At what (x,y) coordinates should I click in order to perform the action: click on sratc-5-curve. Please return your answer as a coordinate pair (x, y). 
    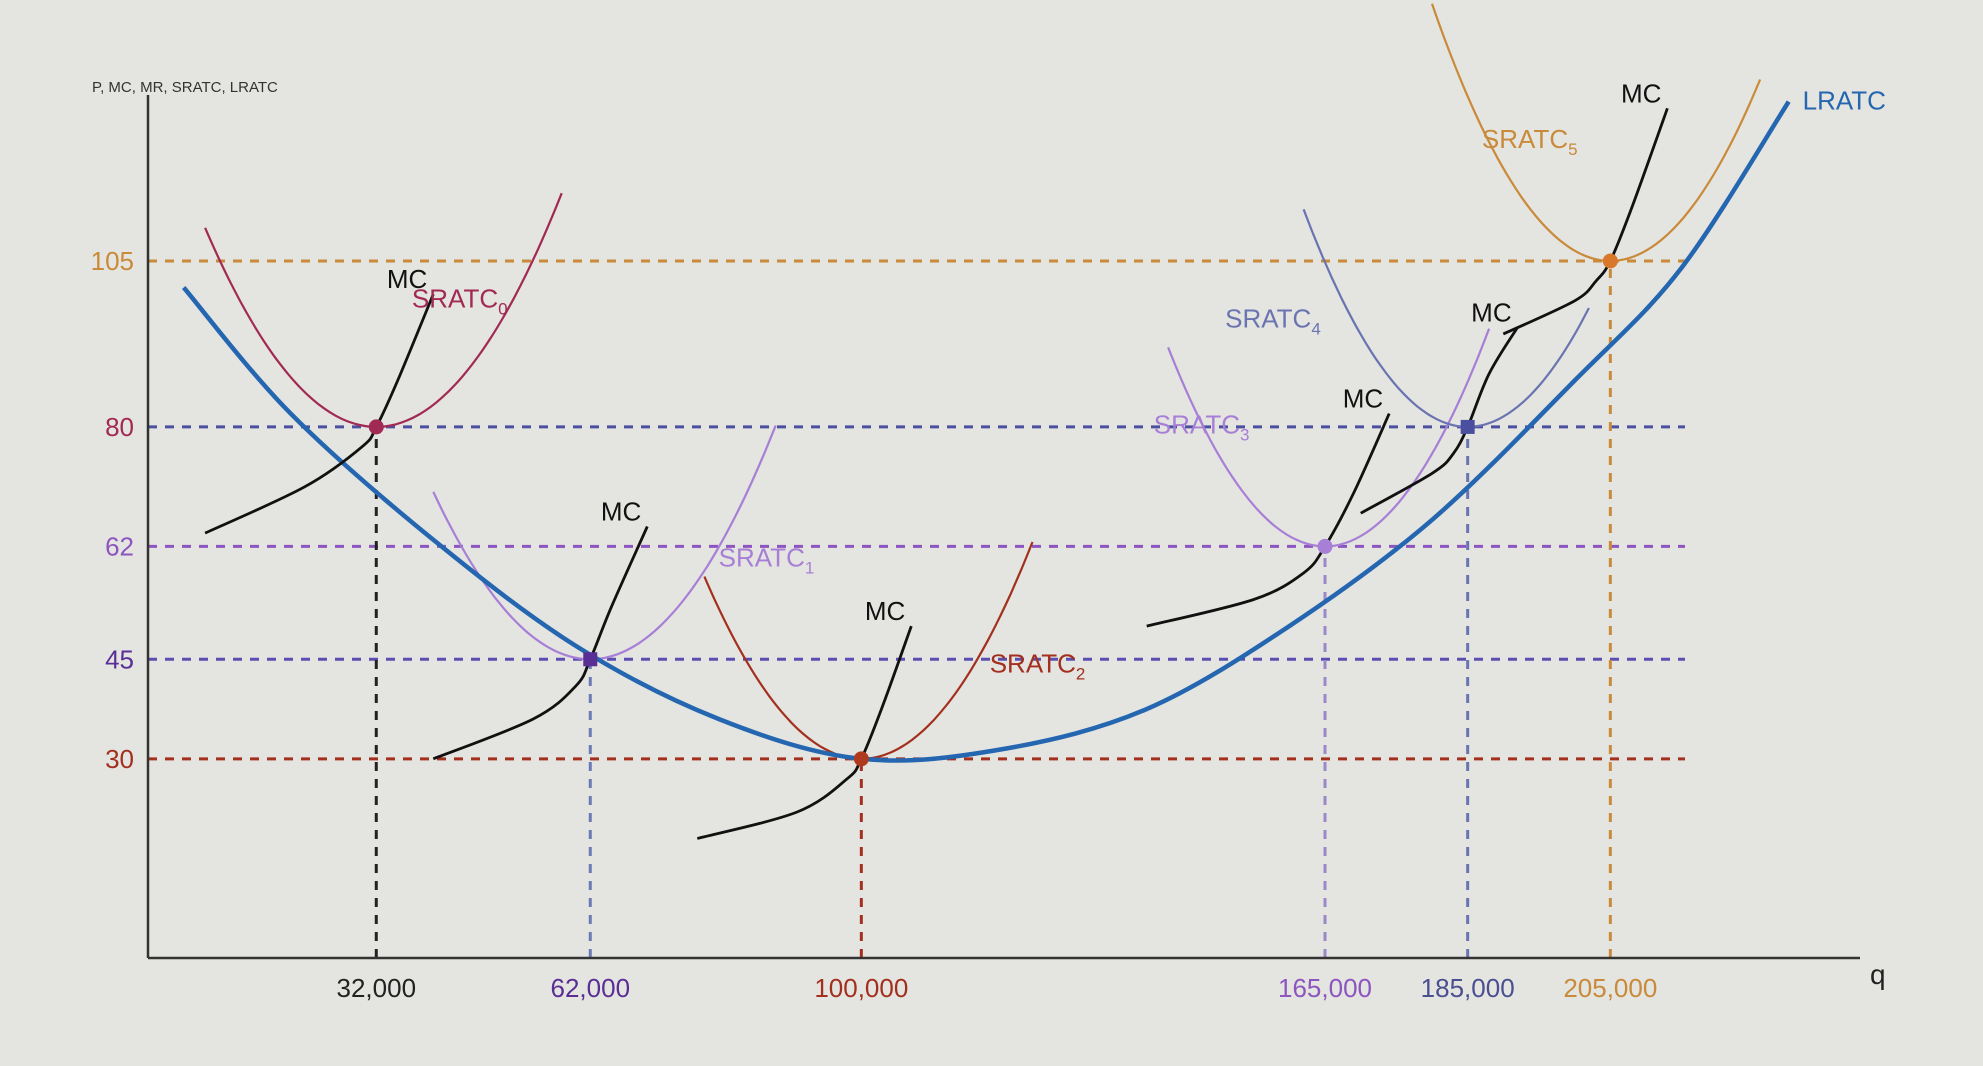
    Looking at the image, I should click on (1596, 133).